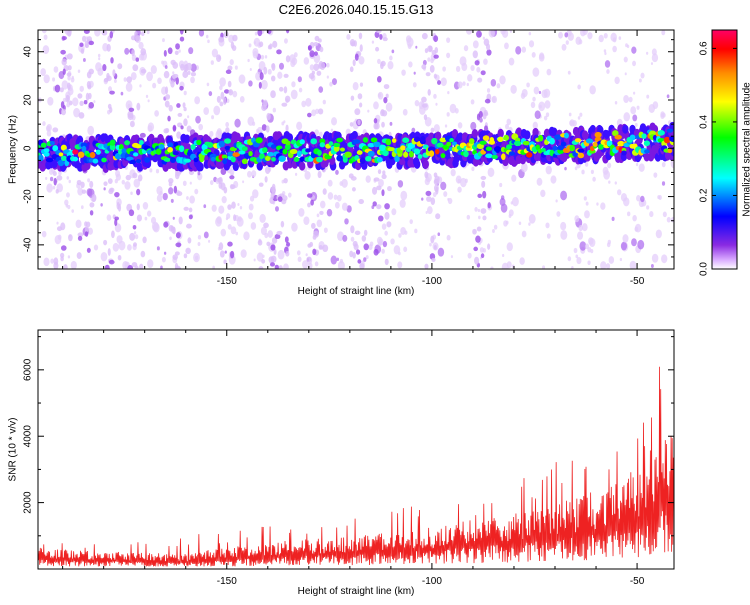 The image size is (750, 605). I want to click on ridge-base, so click(455, 163).